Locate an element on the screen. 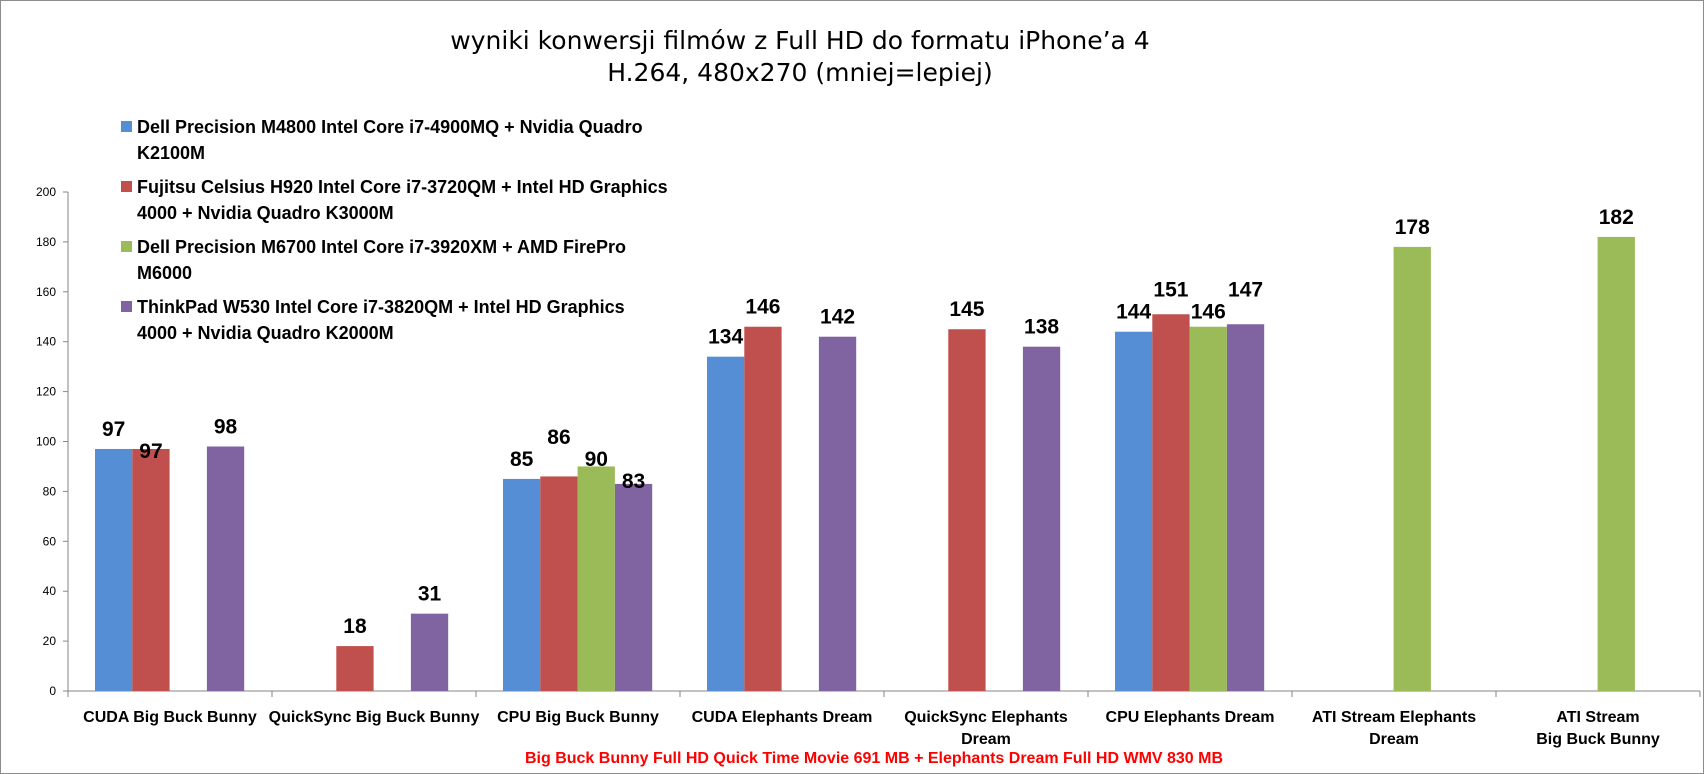 This screenshot has width=1704, height=774. value-label: 85 is located at coordinates (522, 459).